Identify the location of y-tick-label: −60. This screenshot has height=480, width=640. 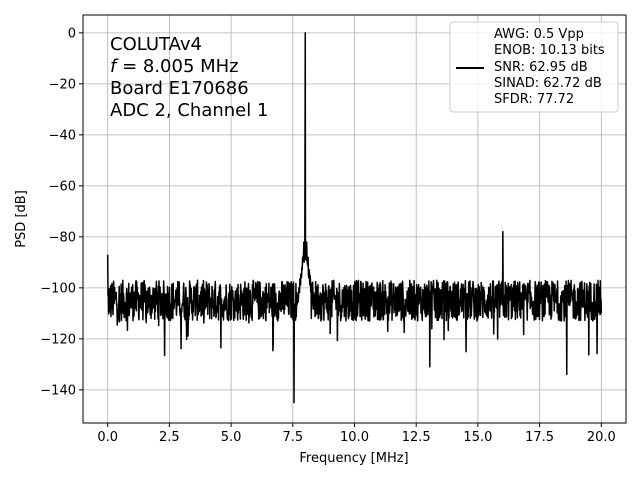
(62, 186).